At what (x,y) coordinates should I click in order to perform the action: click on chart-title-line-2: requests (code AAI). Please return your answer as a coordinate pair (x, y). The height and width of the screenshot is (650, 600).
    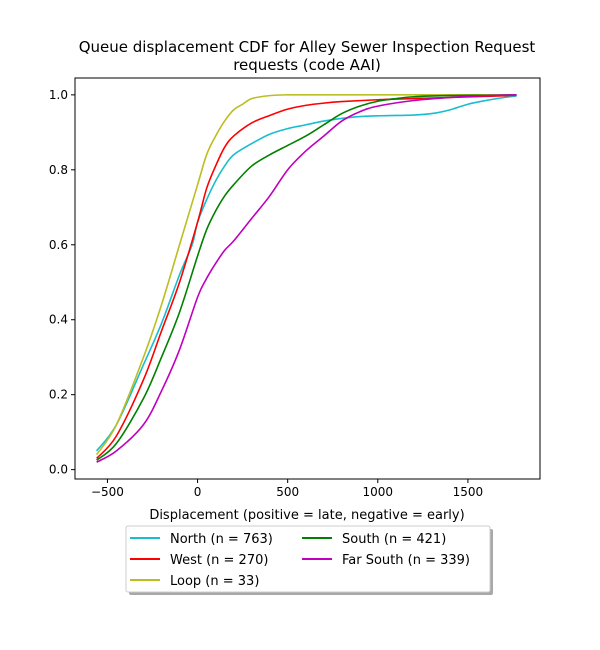
    Looking at the image, I should click on (307, 65).